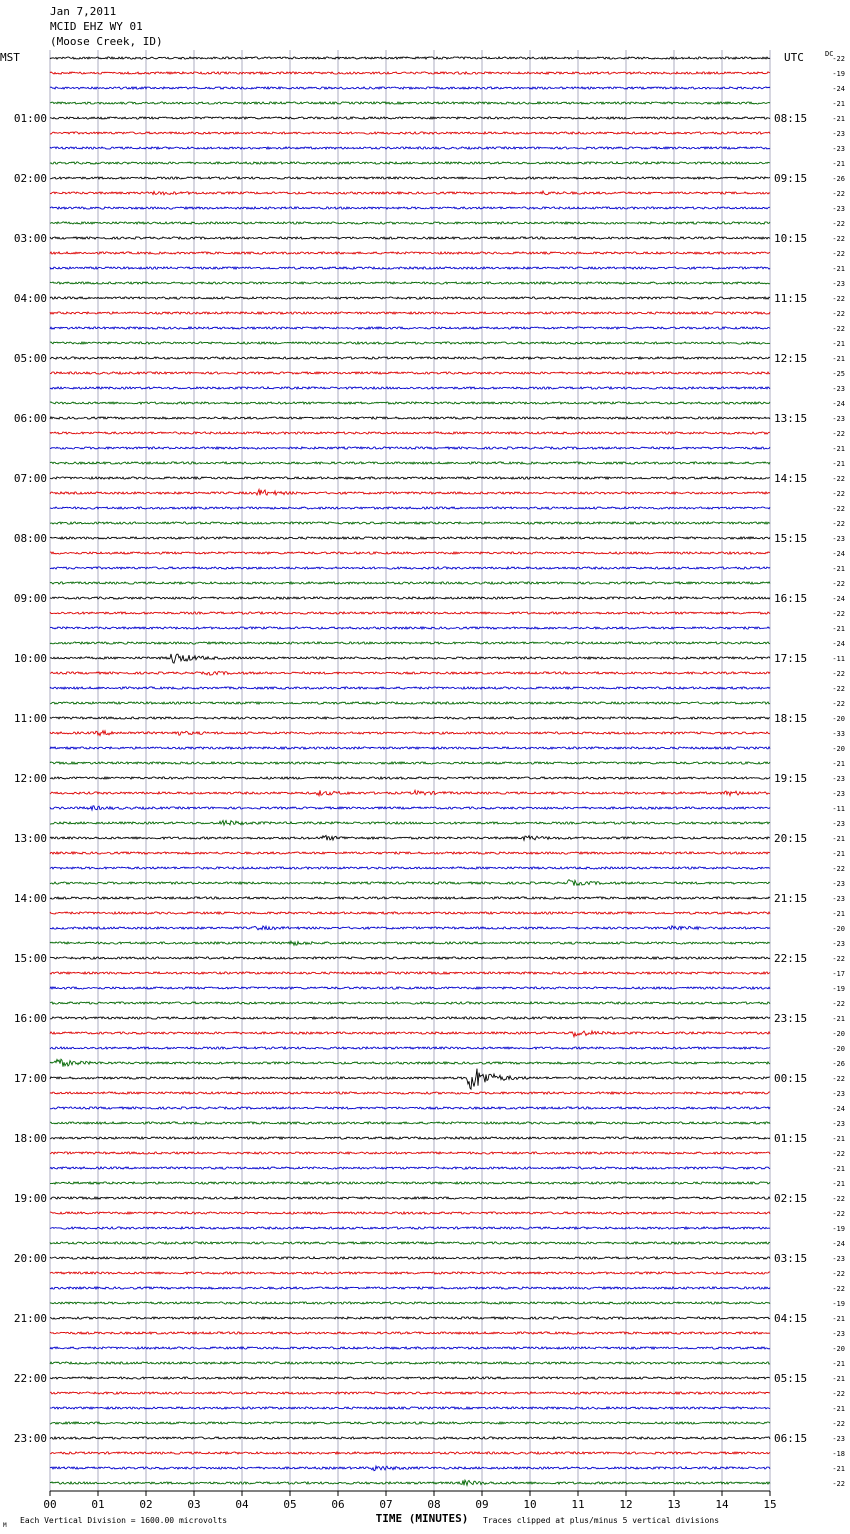 This screenshot has width=850, height=1534. I want to click on x-tick-label: 15, so click(769, 1504).